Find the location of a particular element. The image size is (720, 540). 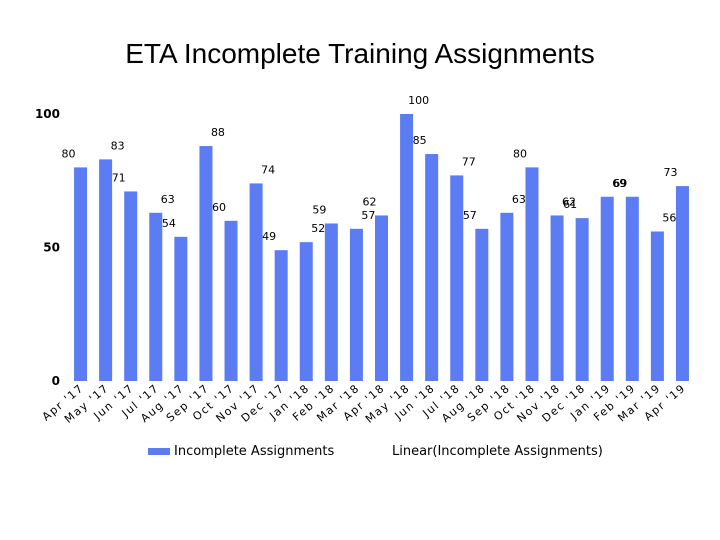

legend-label-incomplete: Incomplete Assignments is located at coordinates (254, 451).